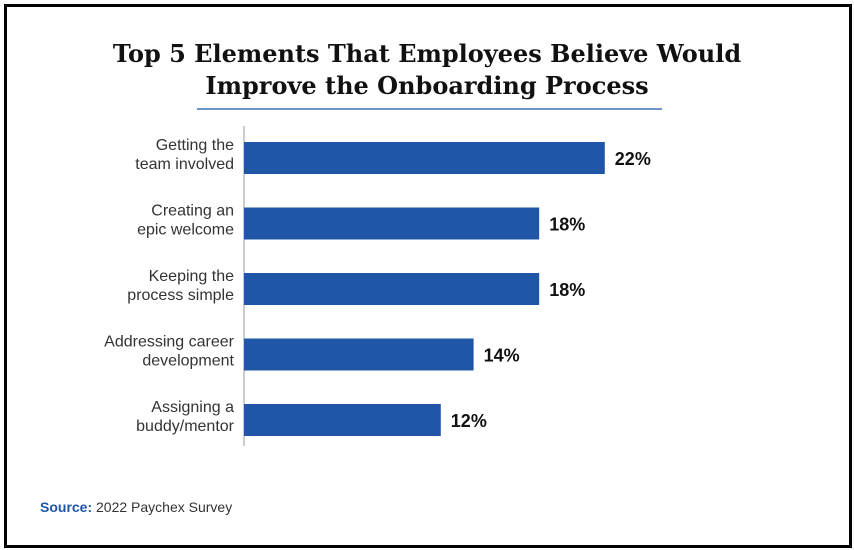 The width and height of the screenshot is (854, 550). What do you see at coordinates (185, 230) in the screenshot?
I see `category-label-1-line-2: epic welcome` at bounding box center [185, 230].